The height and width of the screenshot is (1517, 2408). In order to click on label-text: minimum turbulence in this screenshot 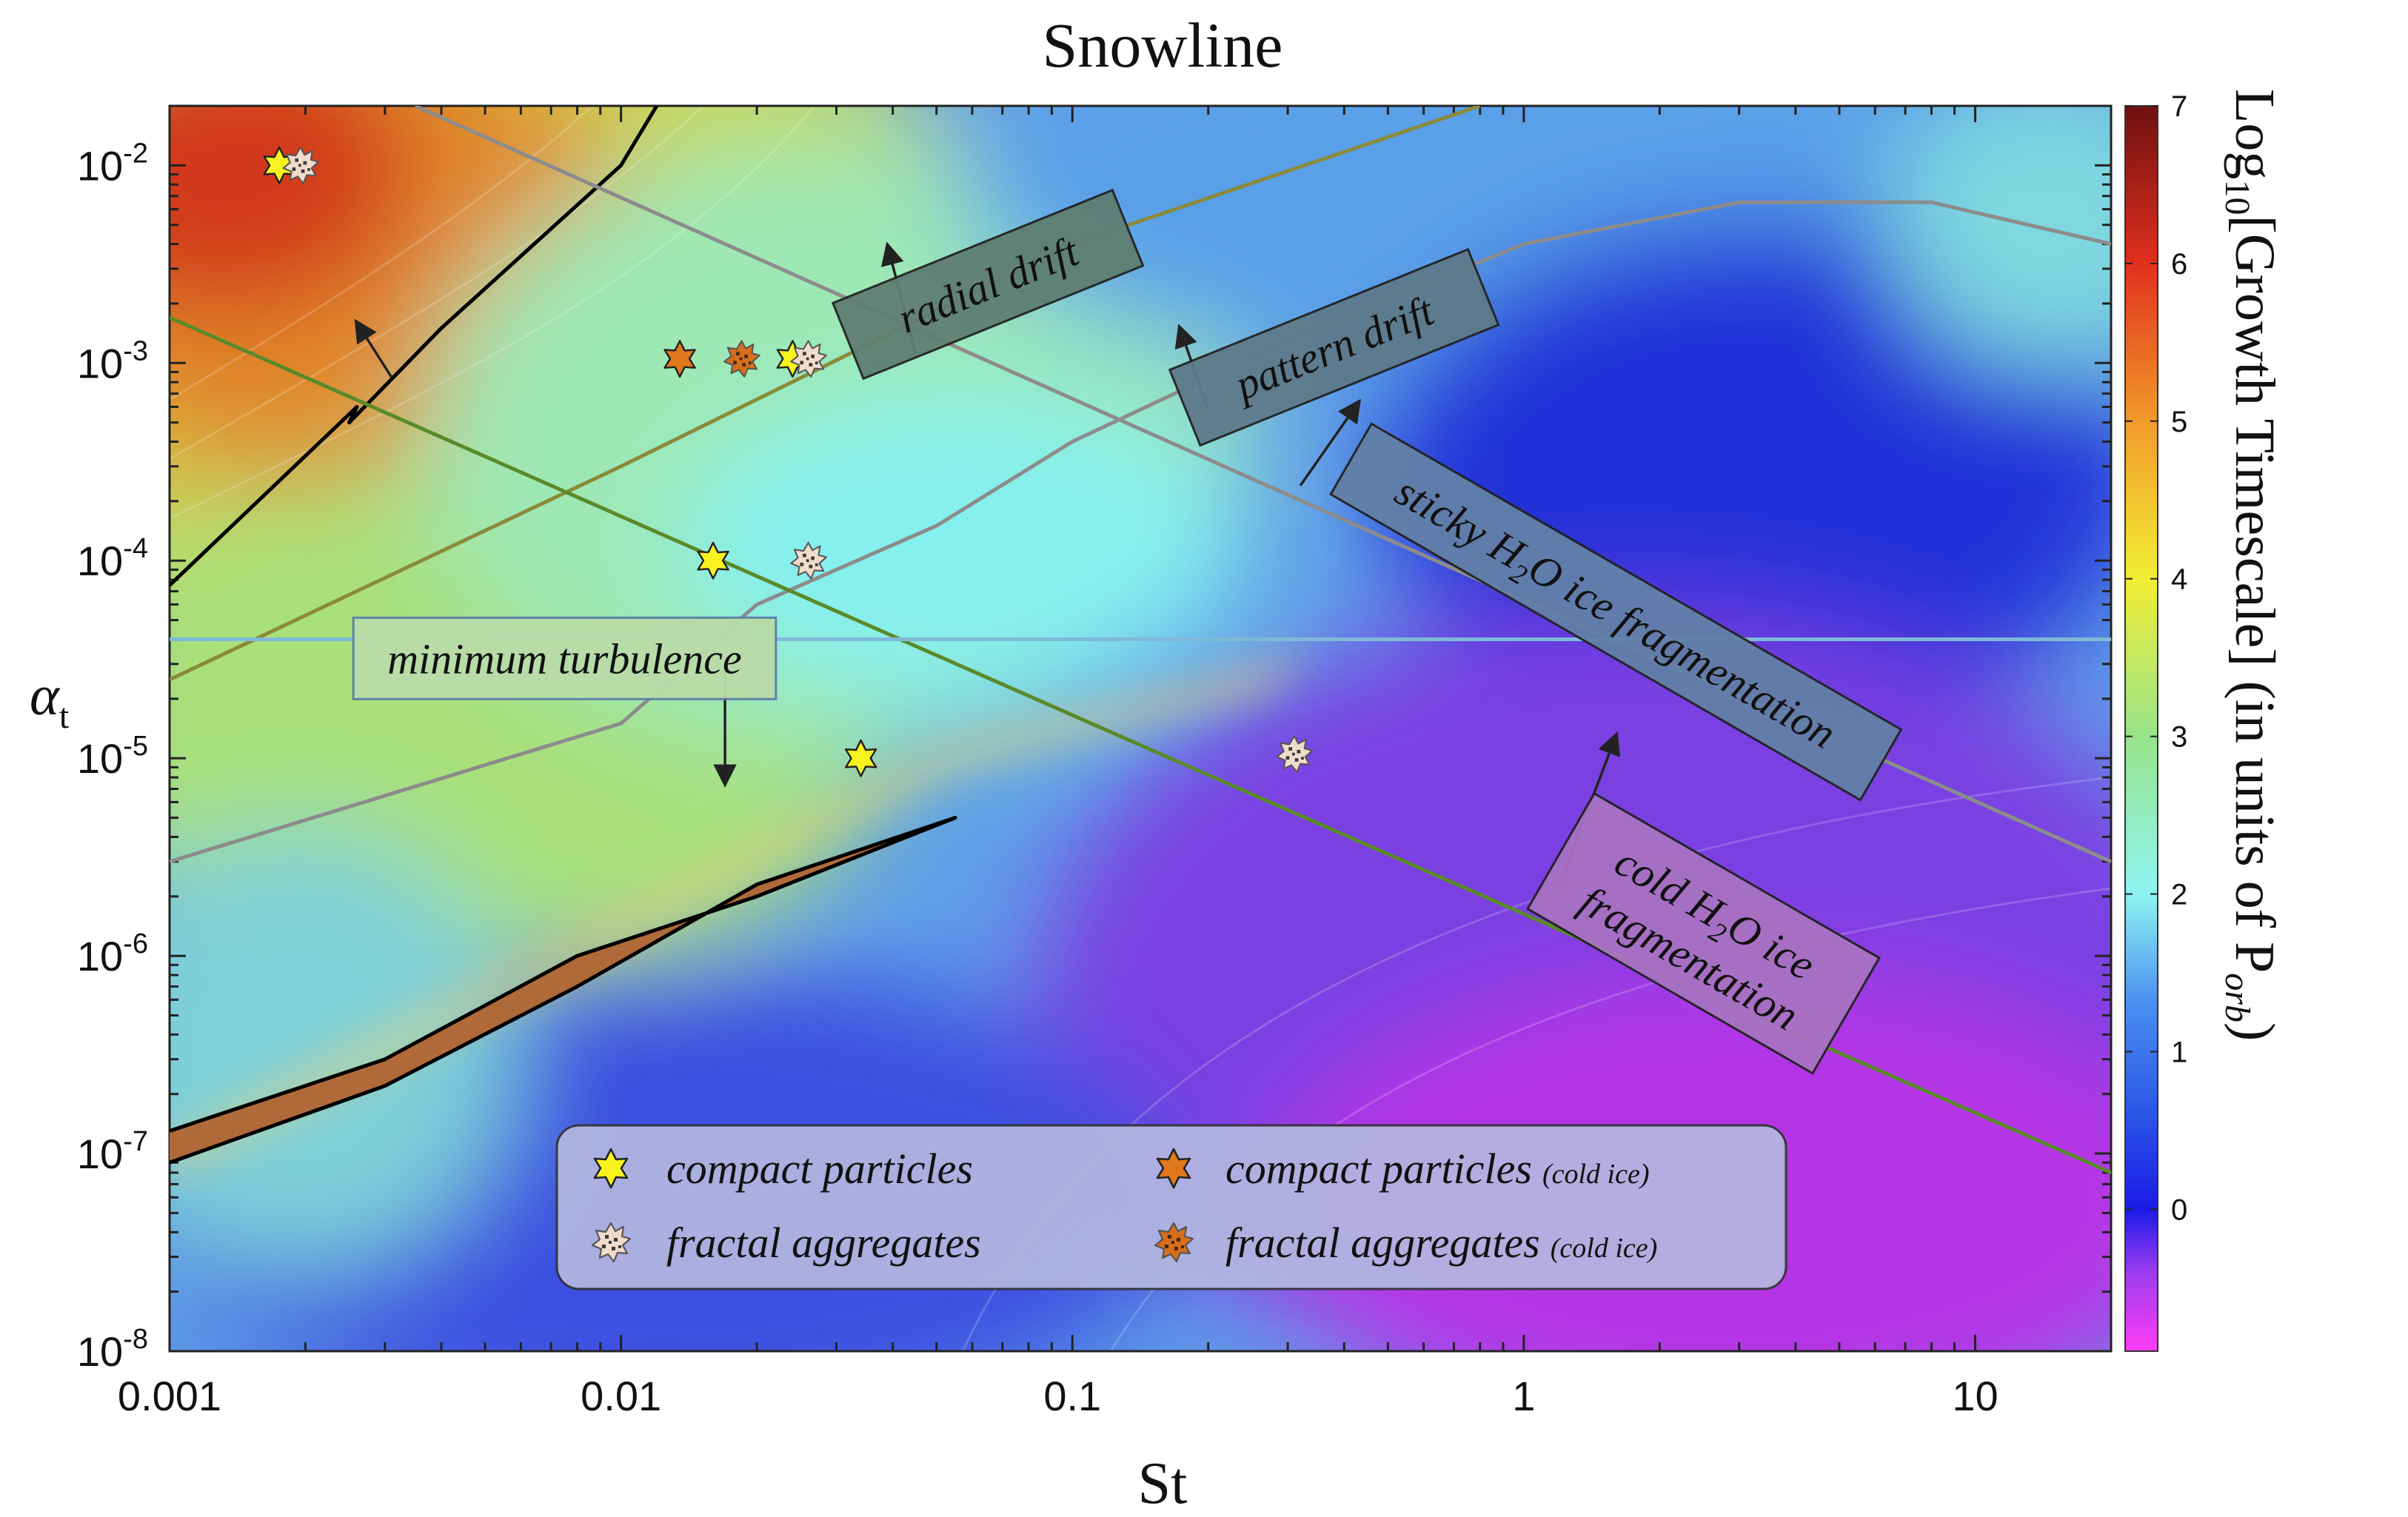, I will do `click(564, 658)`.